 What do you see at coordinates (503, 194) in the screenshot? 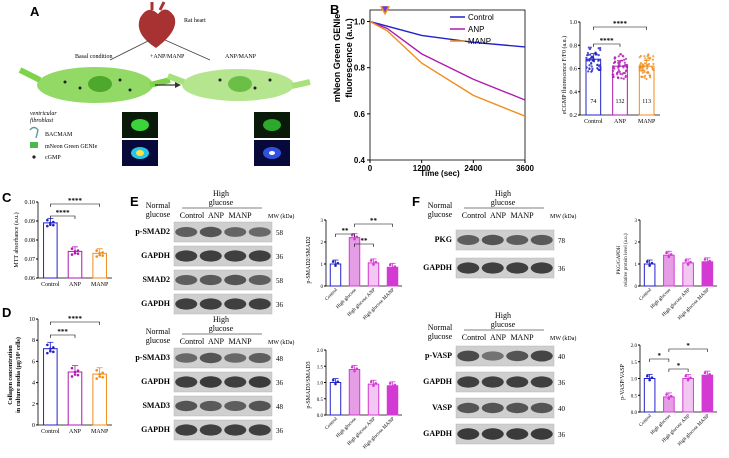
I see `f-top-high-glucose-1: High` at bounding box center [503, 194].